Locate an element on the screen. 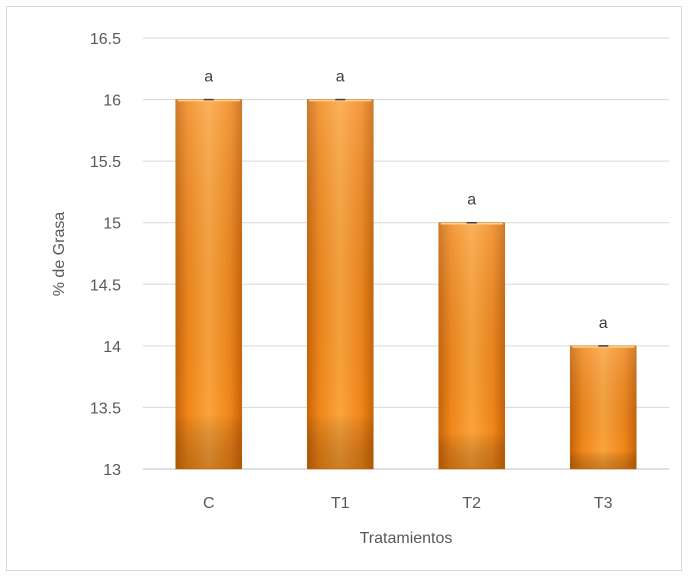 This screenshot has height=577, width=688. y-tick-label: 13 is located at coordinates (112, 470).